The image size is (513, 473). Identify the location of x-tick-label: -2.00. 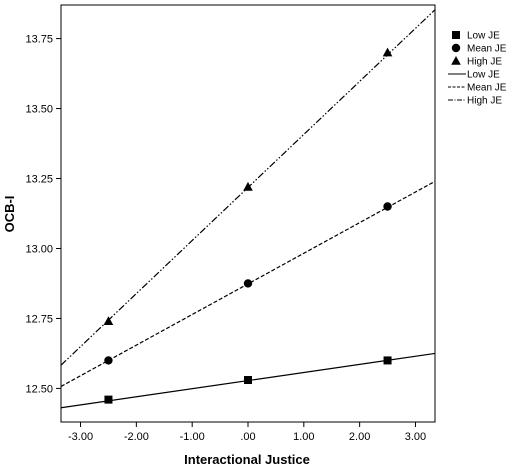
(136, 437).